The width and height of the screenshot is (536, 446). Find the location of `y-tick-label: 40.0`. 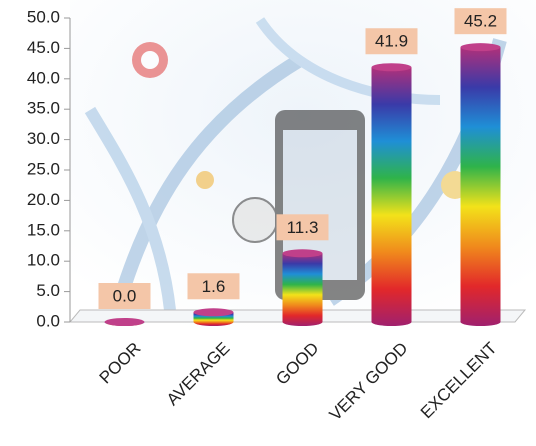

y-tick-label: 40.0 is located at coordinates (43, 77).